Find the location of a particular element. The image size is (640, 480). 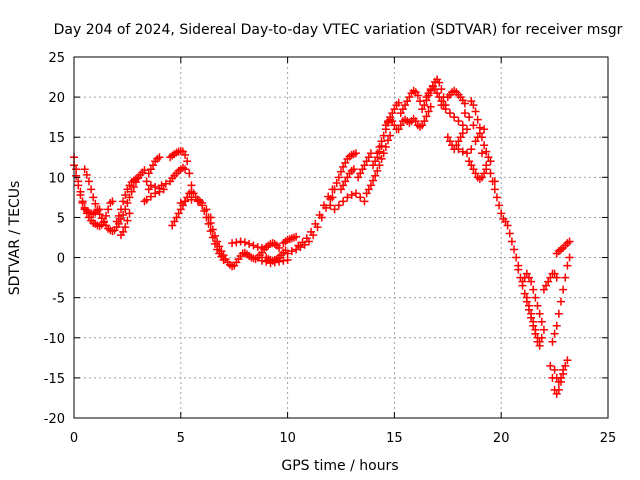

y-tick-label: 15 is located at coordinates (56, 138).